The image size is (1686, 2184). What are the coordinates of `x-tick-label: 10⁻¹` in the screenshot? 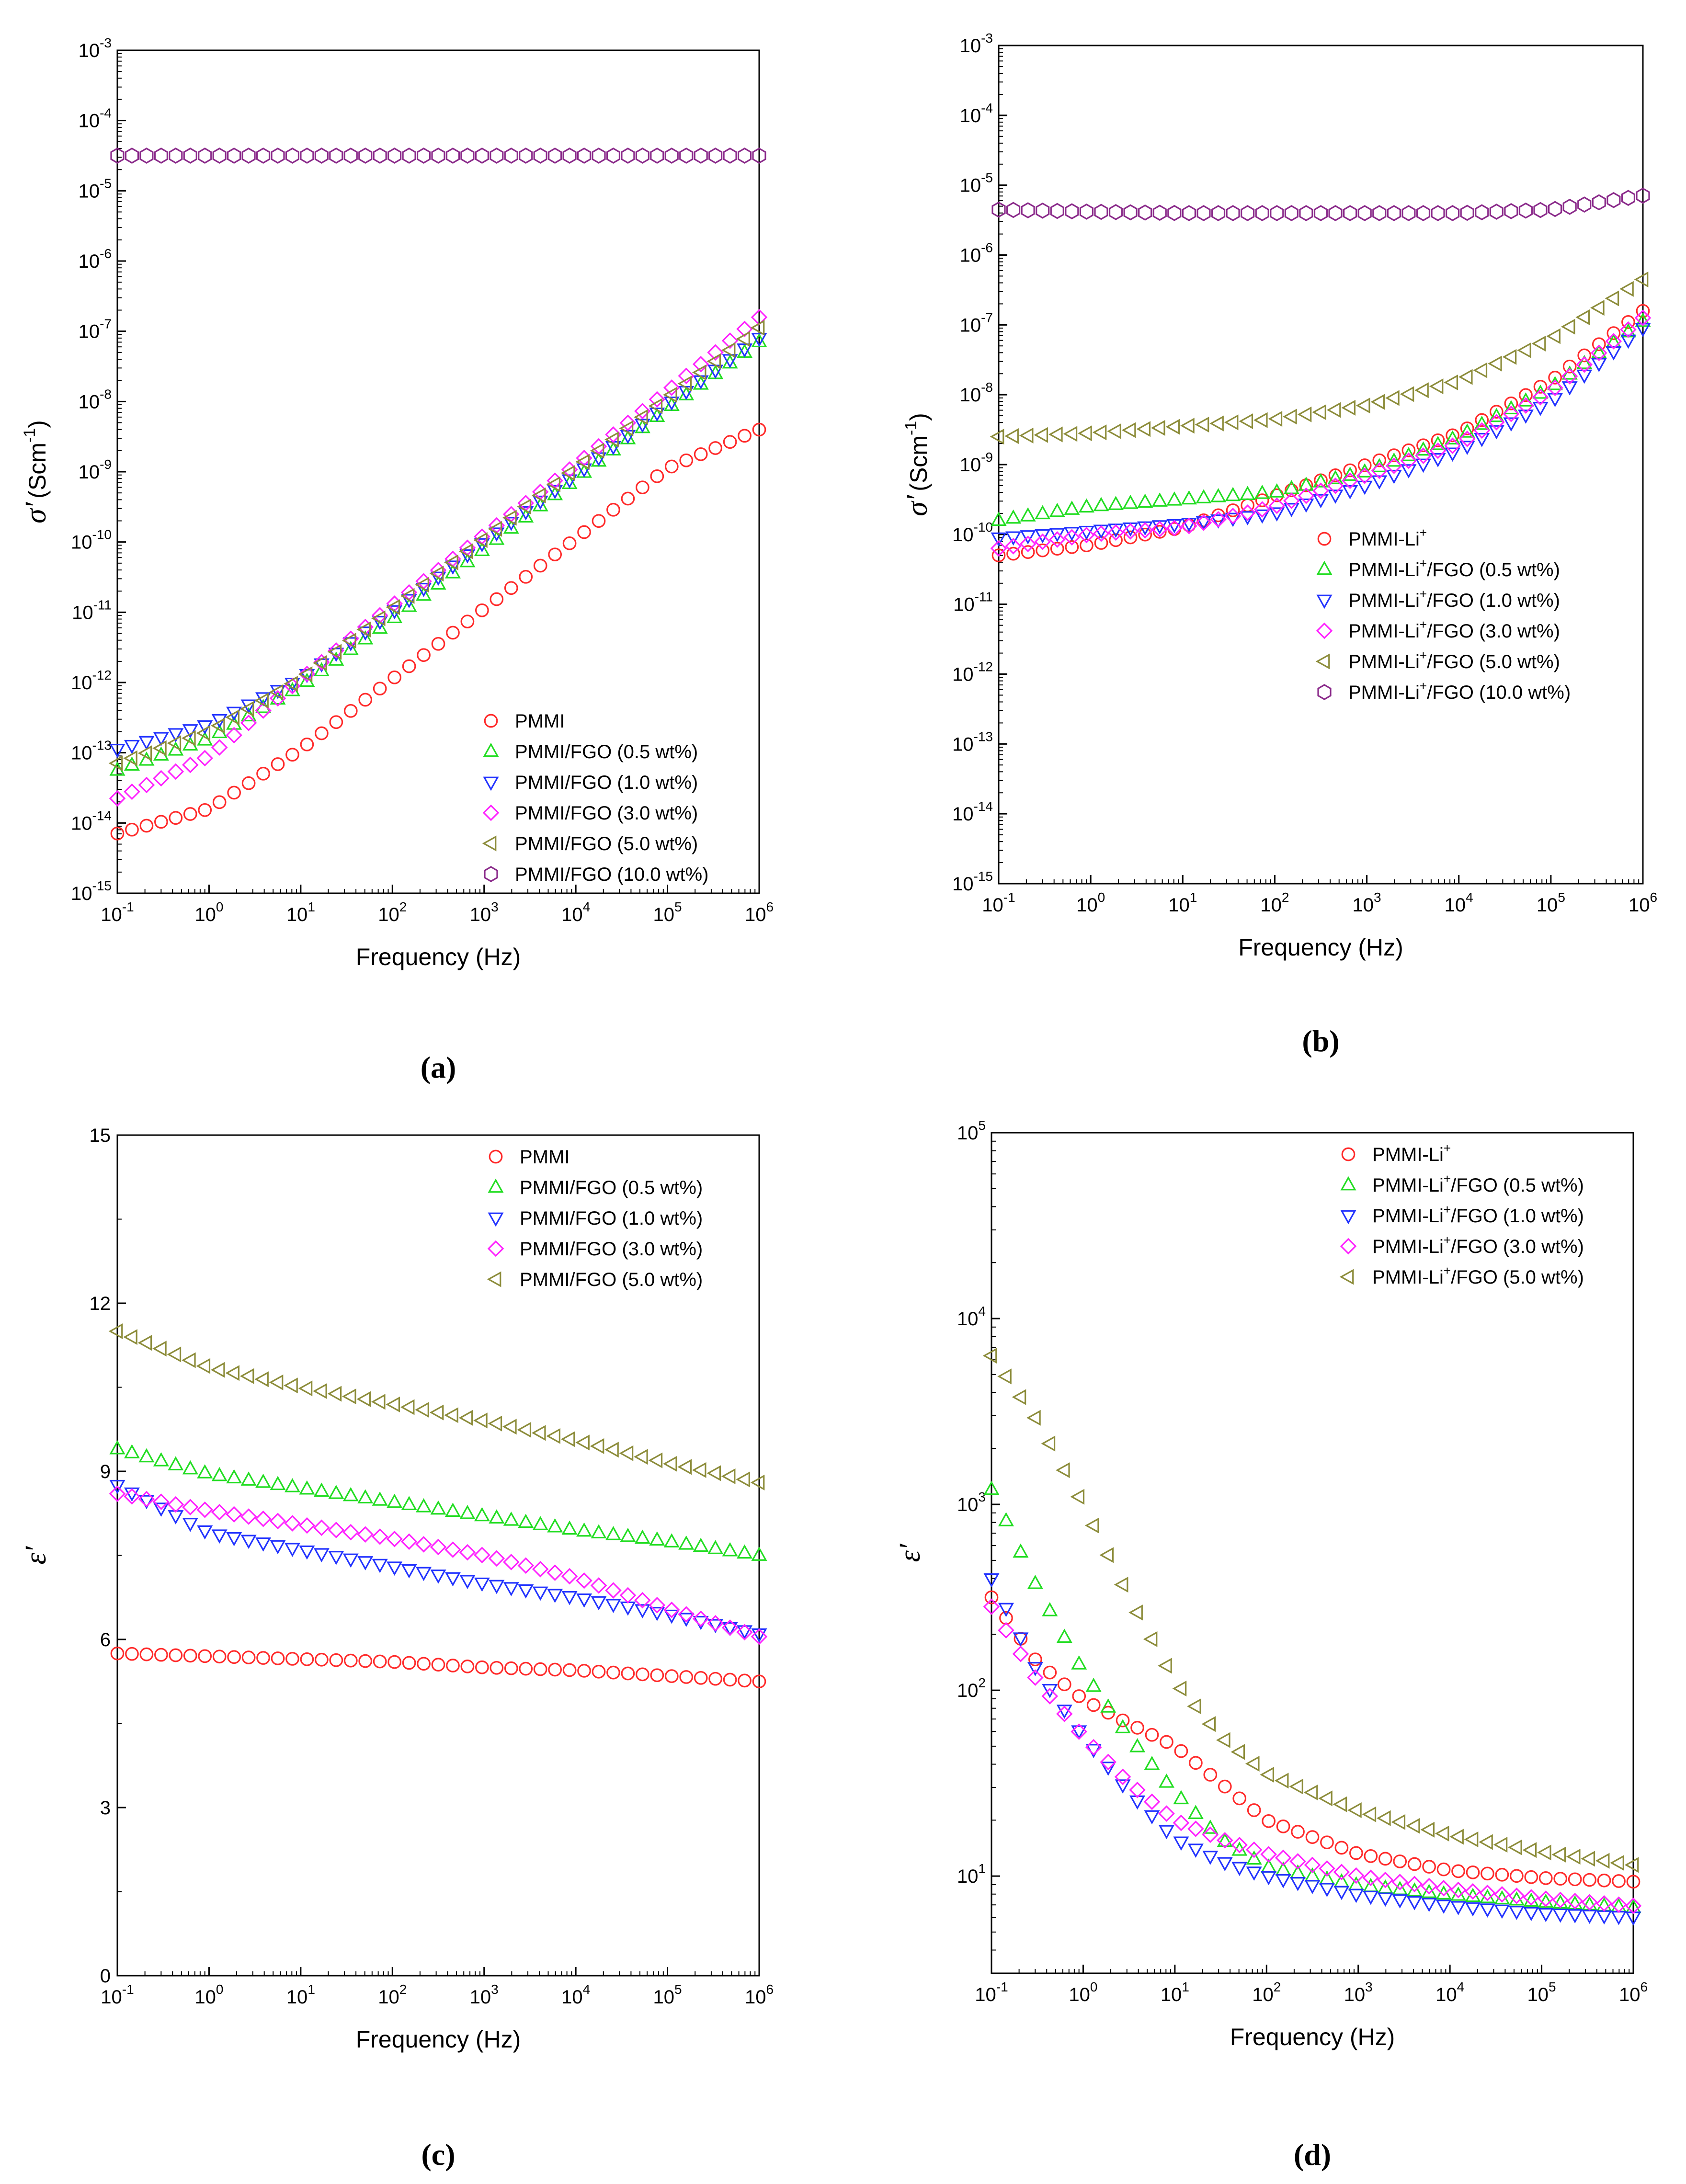 It's located at (117, 1995).